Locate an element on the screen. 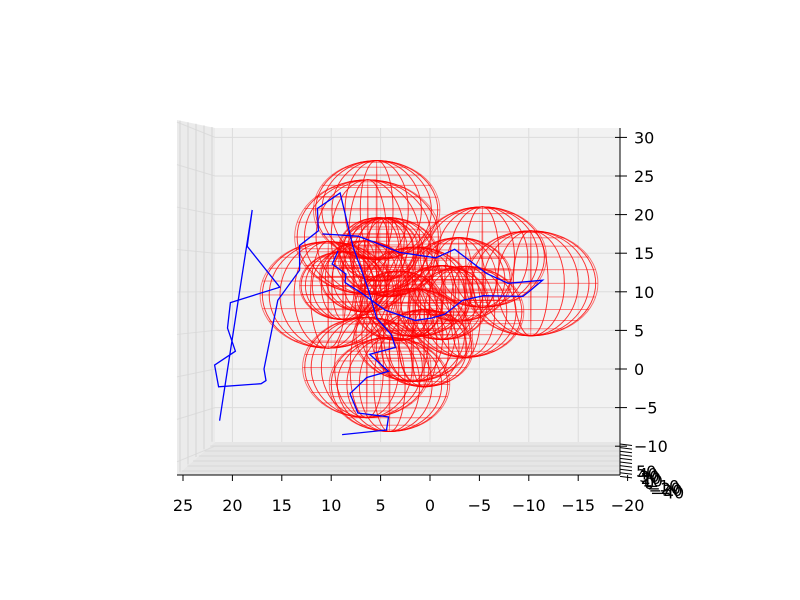 The image size is (800, 600). y-tick-label: −20 is located at coordinates (664, 488).